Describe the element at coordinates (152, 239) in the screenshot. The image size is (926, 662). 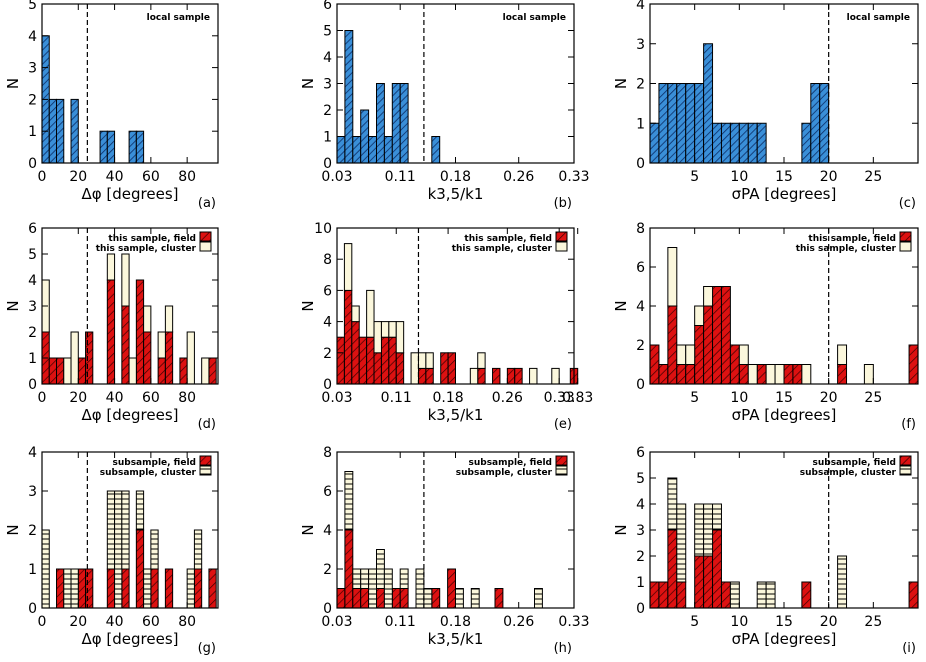
I see `legend-text-d-0: this sample, field` at that location.